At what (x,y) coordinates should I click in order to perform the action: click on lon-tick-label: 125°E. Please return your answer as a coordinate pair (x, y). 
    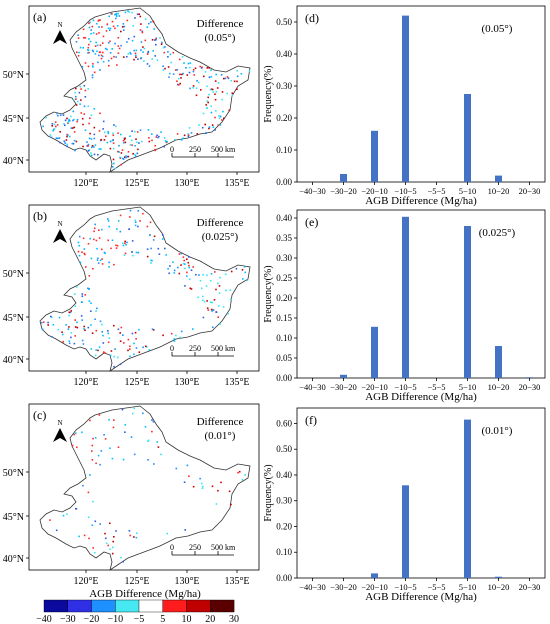
    Looking at the image, I should click on (136, 382).